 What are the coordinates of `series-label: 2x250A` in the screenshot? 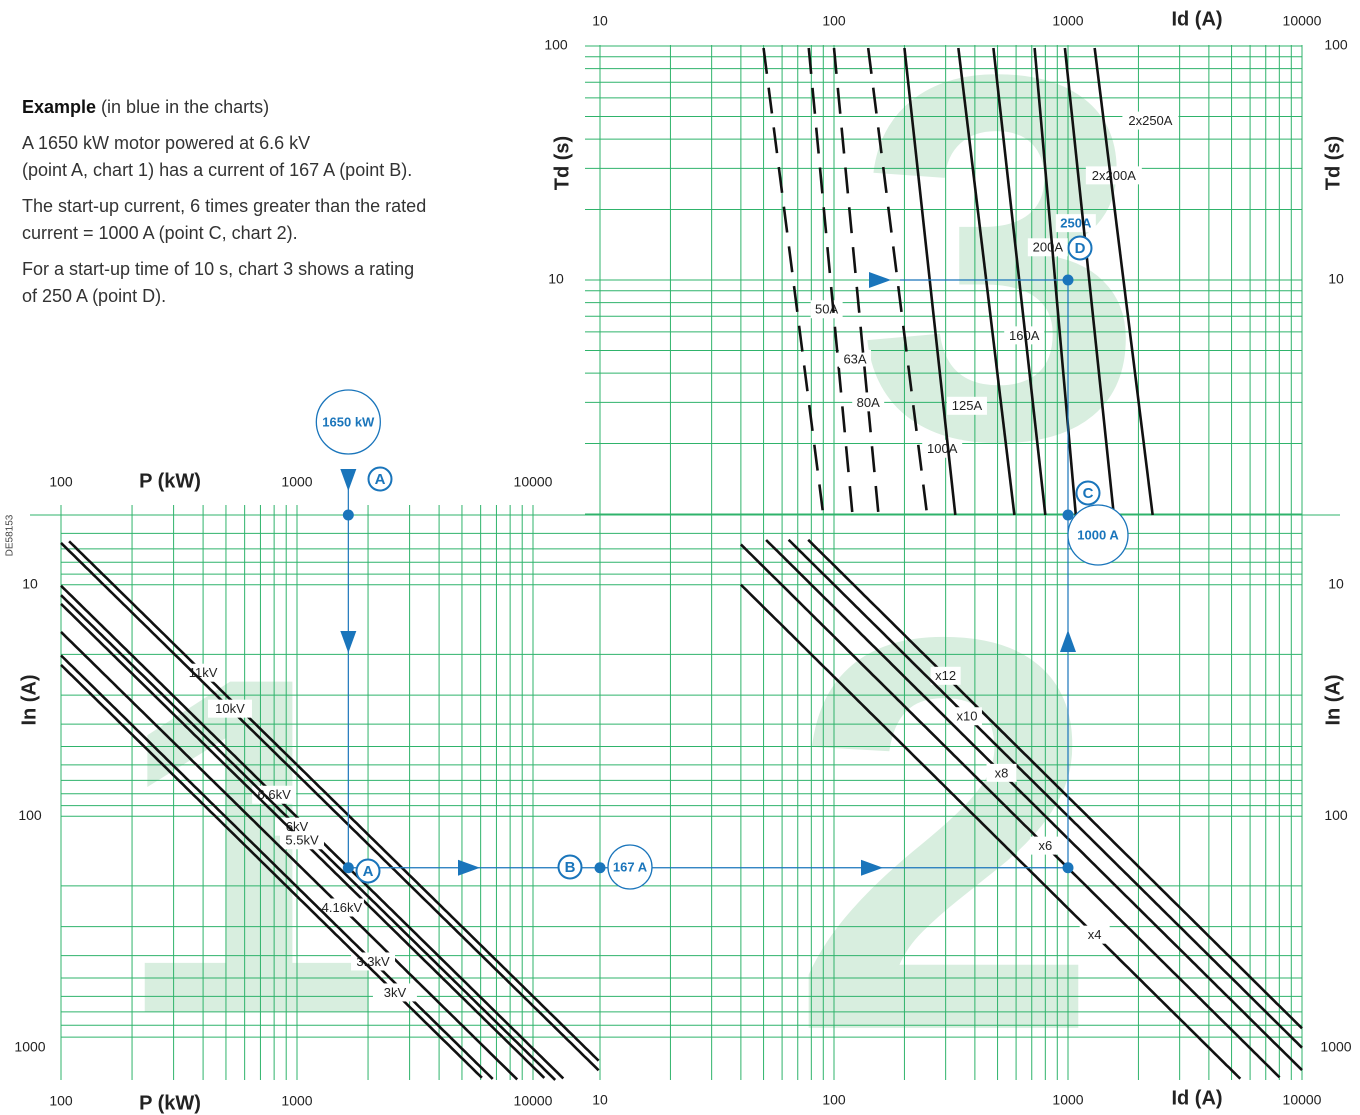 It's located at (1150, 120).